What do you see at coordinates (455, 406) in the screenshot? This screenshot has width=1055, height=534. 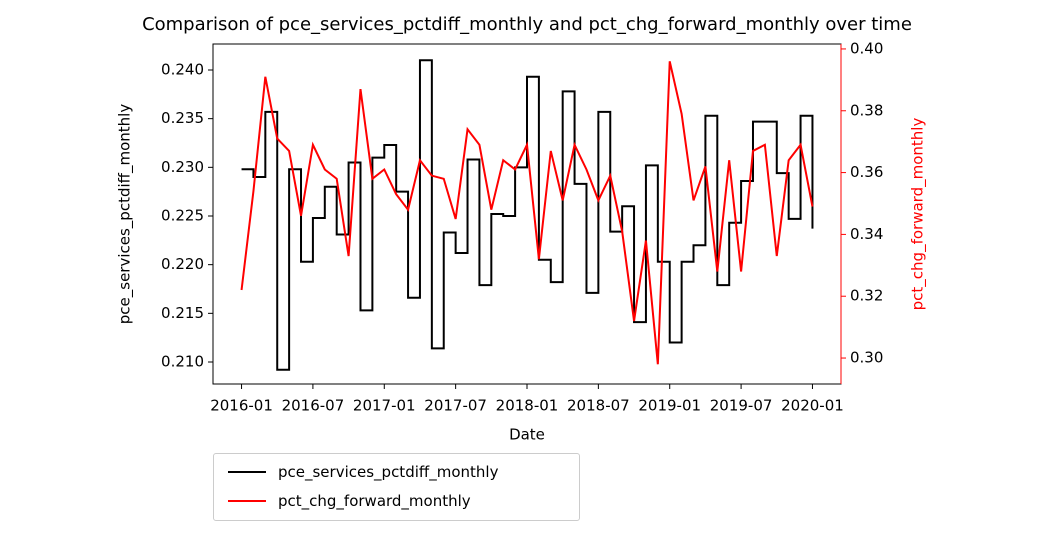 I see `x-tick-label: 2017-07` at bounding box center [455, 406].